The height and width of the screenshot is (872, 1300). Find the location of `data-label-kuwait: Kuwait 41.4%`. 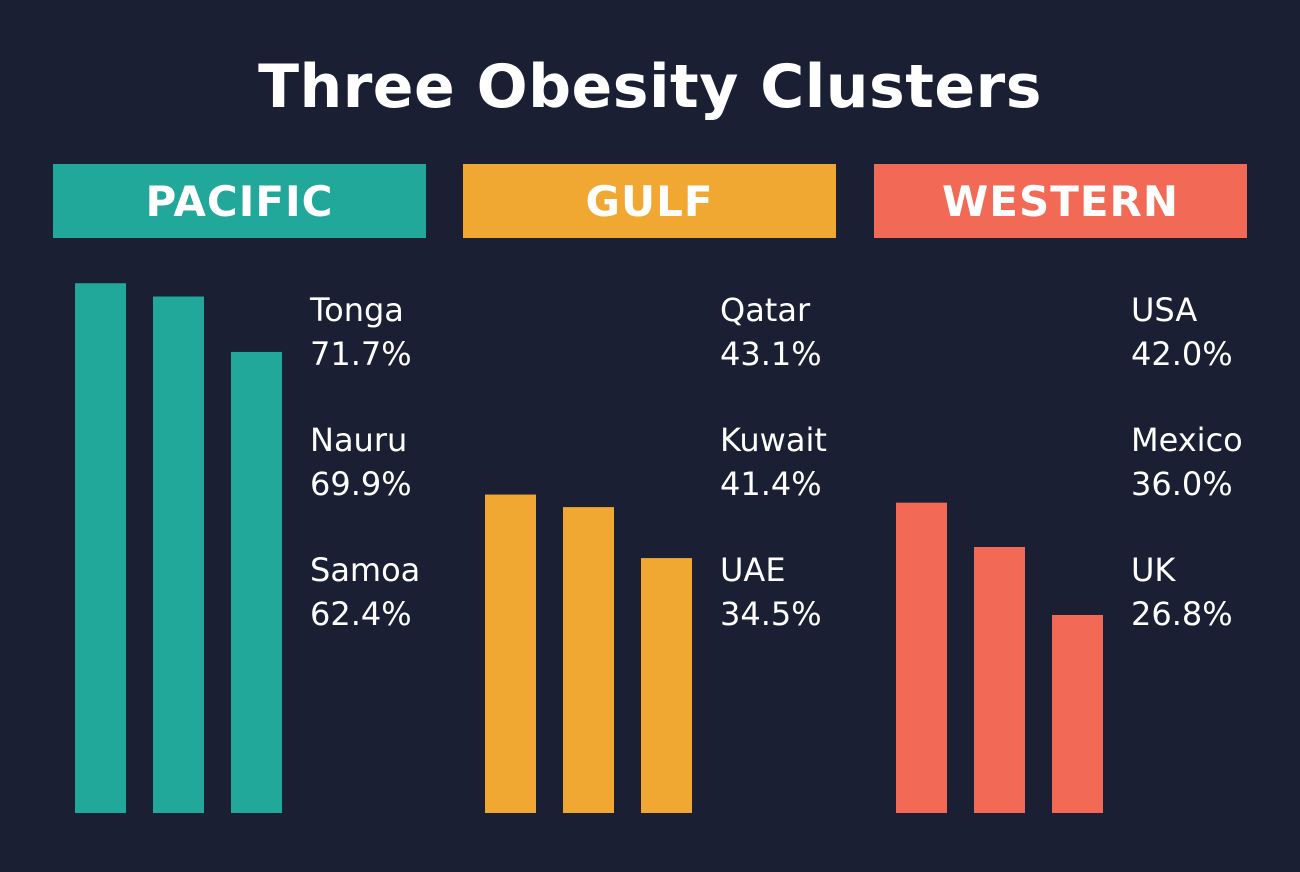

data-label-kuwait: Kuwait 41.4% is located at coordinates (773, 462).